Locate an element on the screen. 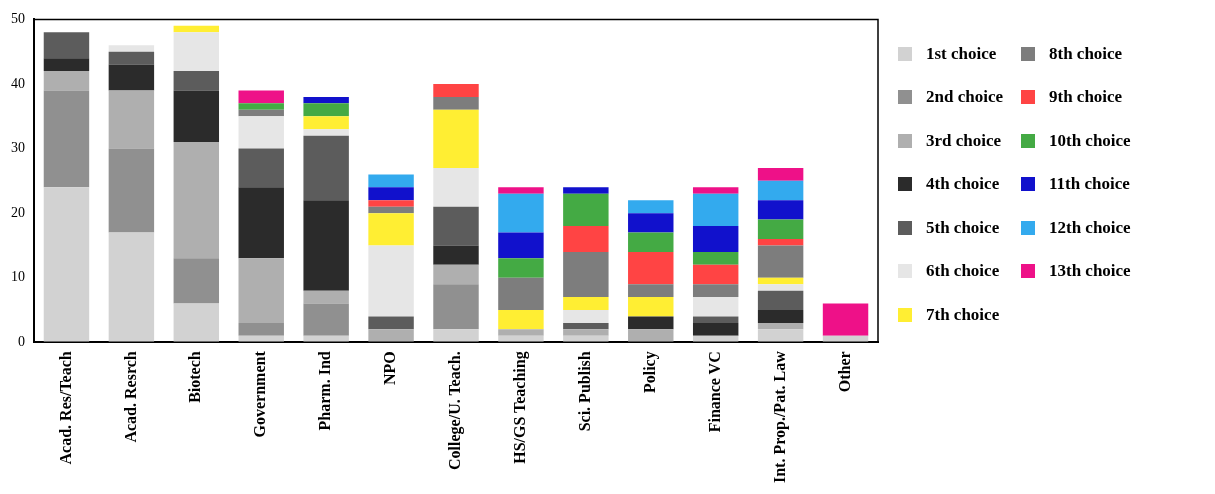 The height and width of the screenshot is (494, 1215). legend-label: 7th choice is located at coordinates (963, 314).